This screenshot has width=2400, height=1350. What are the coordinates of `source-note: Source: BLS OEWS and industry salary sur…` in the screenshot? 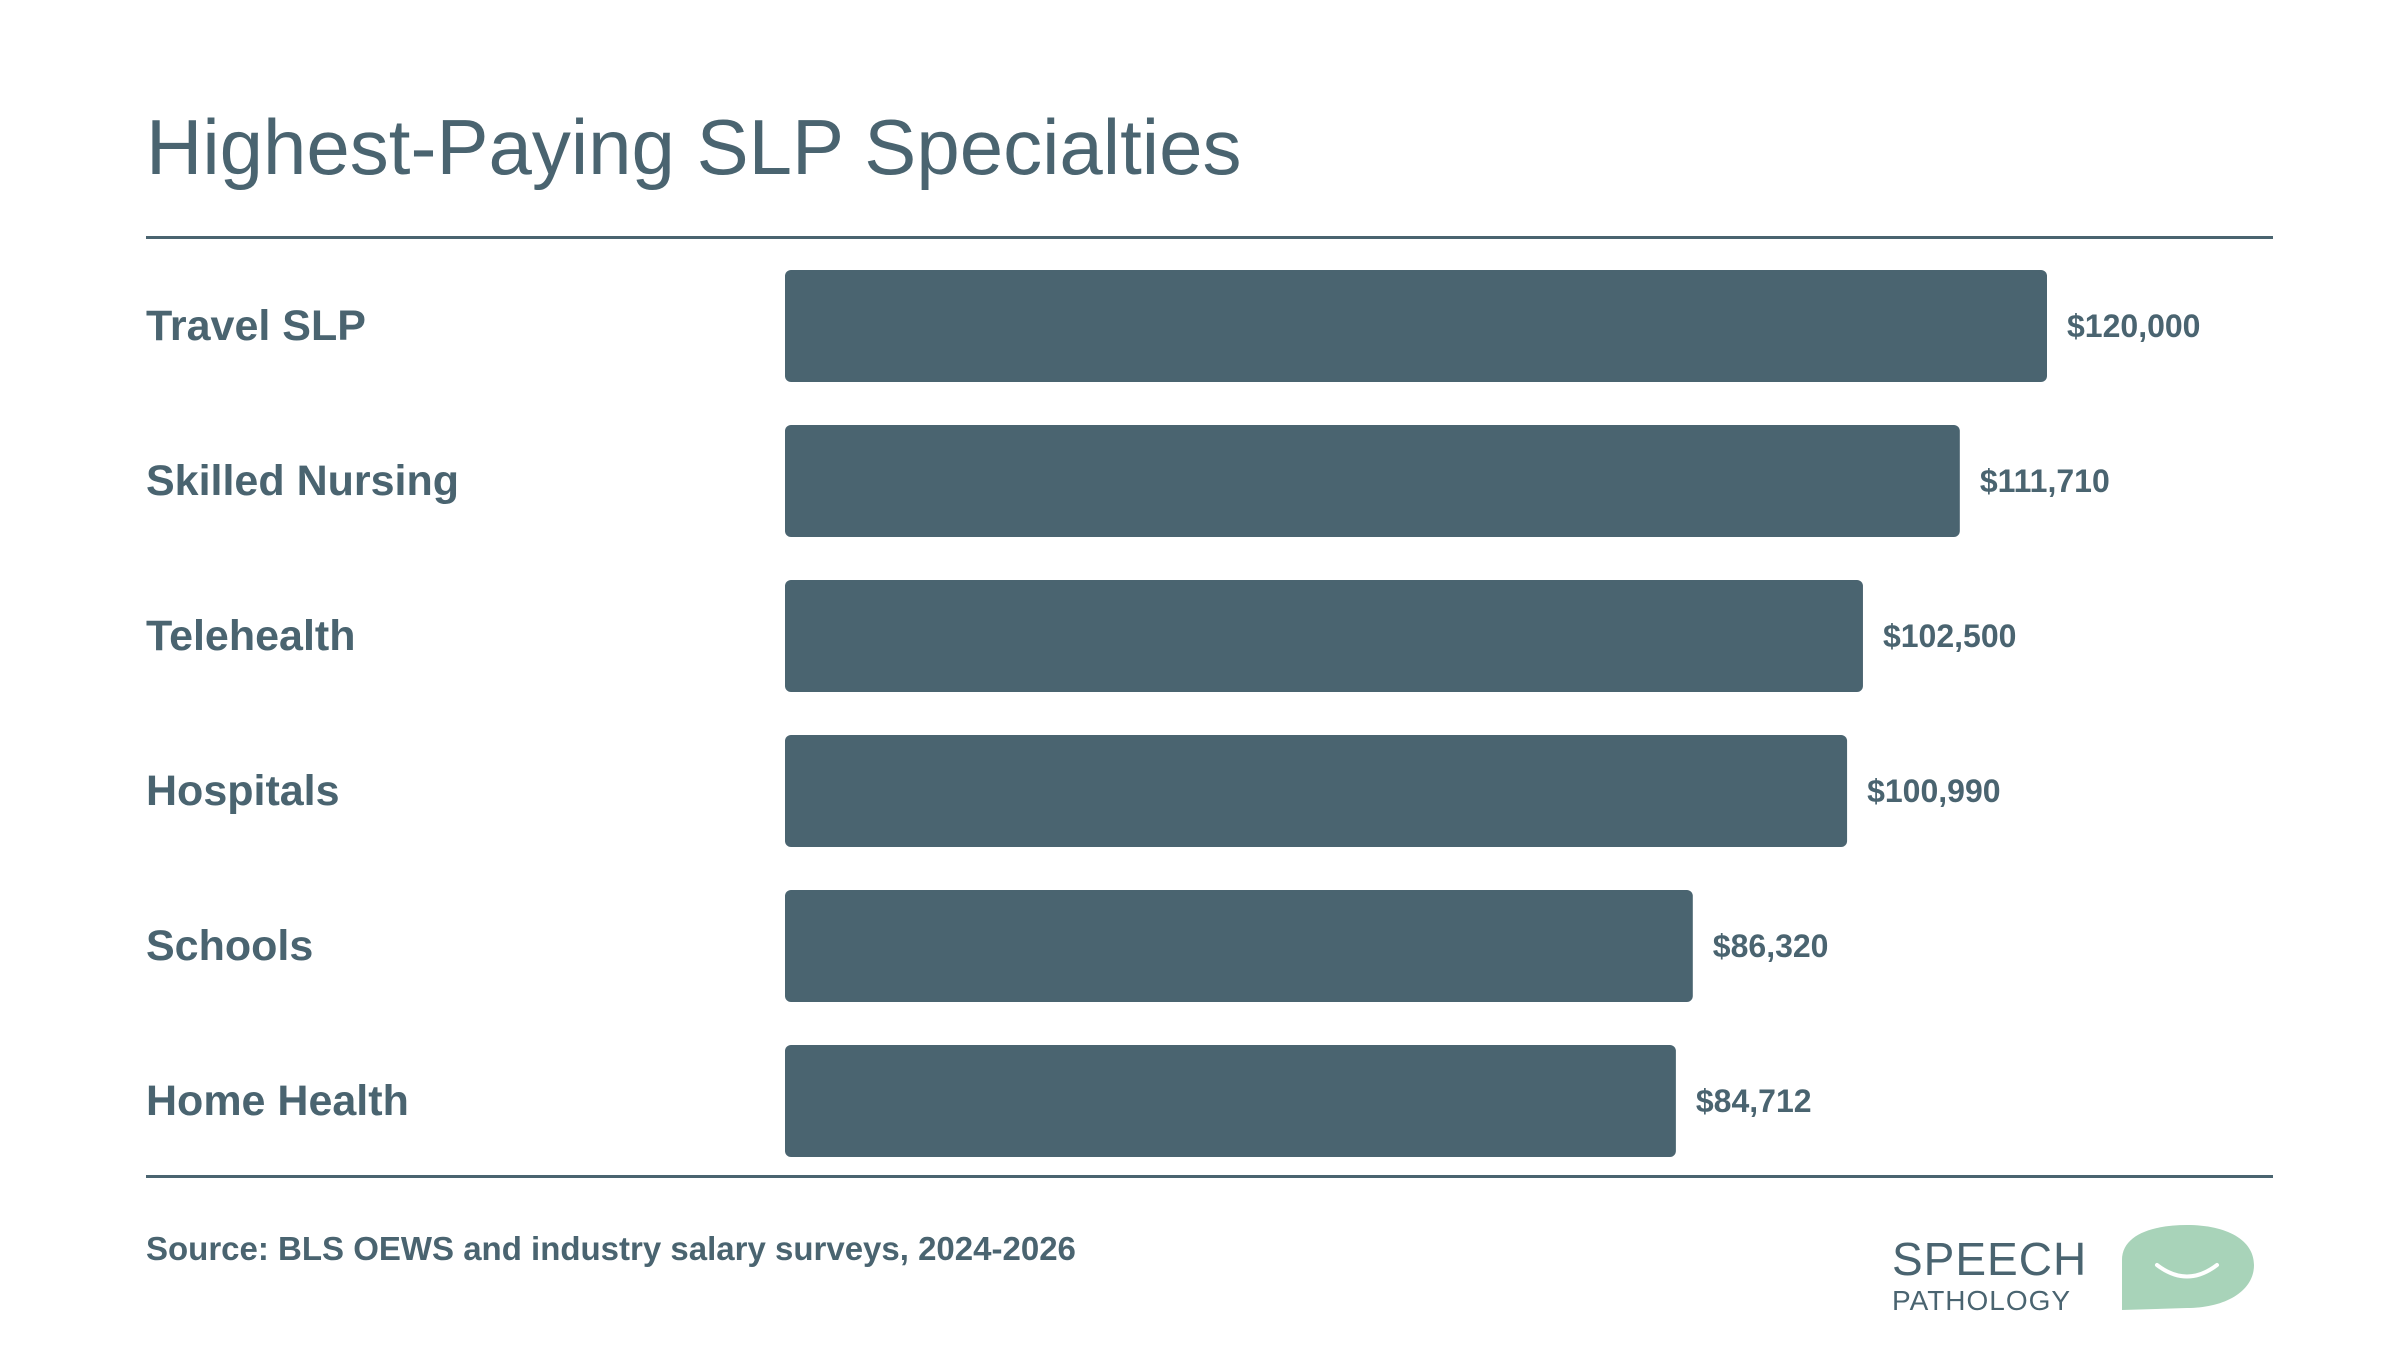 It's located at (611, 1248).